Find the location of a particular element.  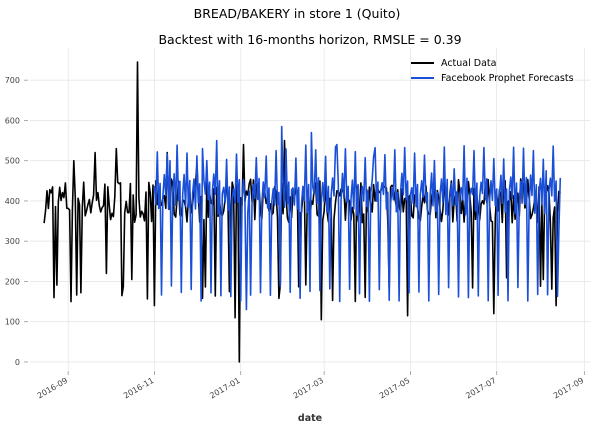

x-tick-label: 2017-07 is located at coordinates (480, 388).